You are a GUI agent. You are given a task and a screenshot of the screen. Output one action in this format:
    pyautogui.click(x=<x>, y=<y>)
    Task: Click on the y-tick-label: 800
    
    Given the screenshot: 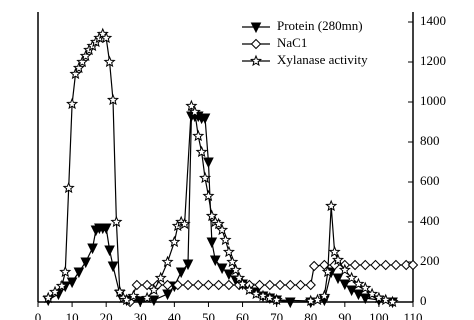 What is the action you would take?
    pyautogui.click(x=430, y=140)
    